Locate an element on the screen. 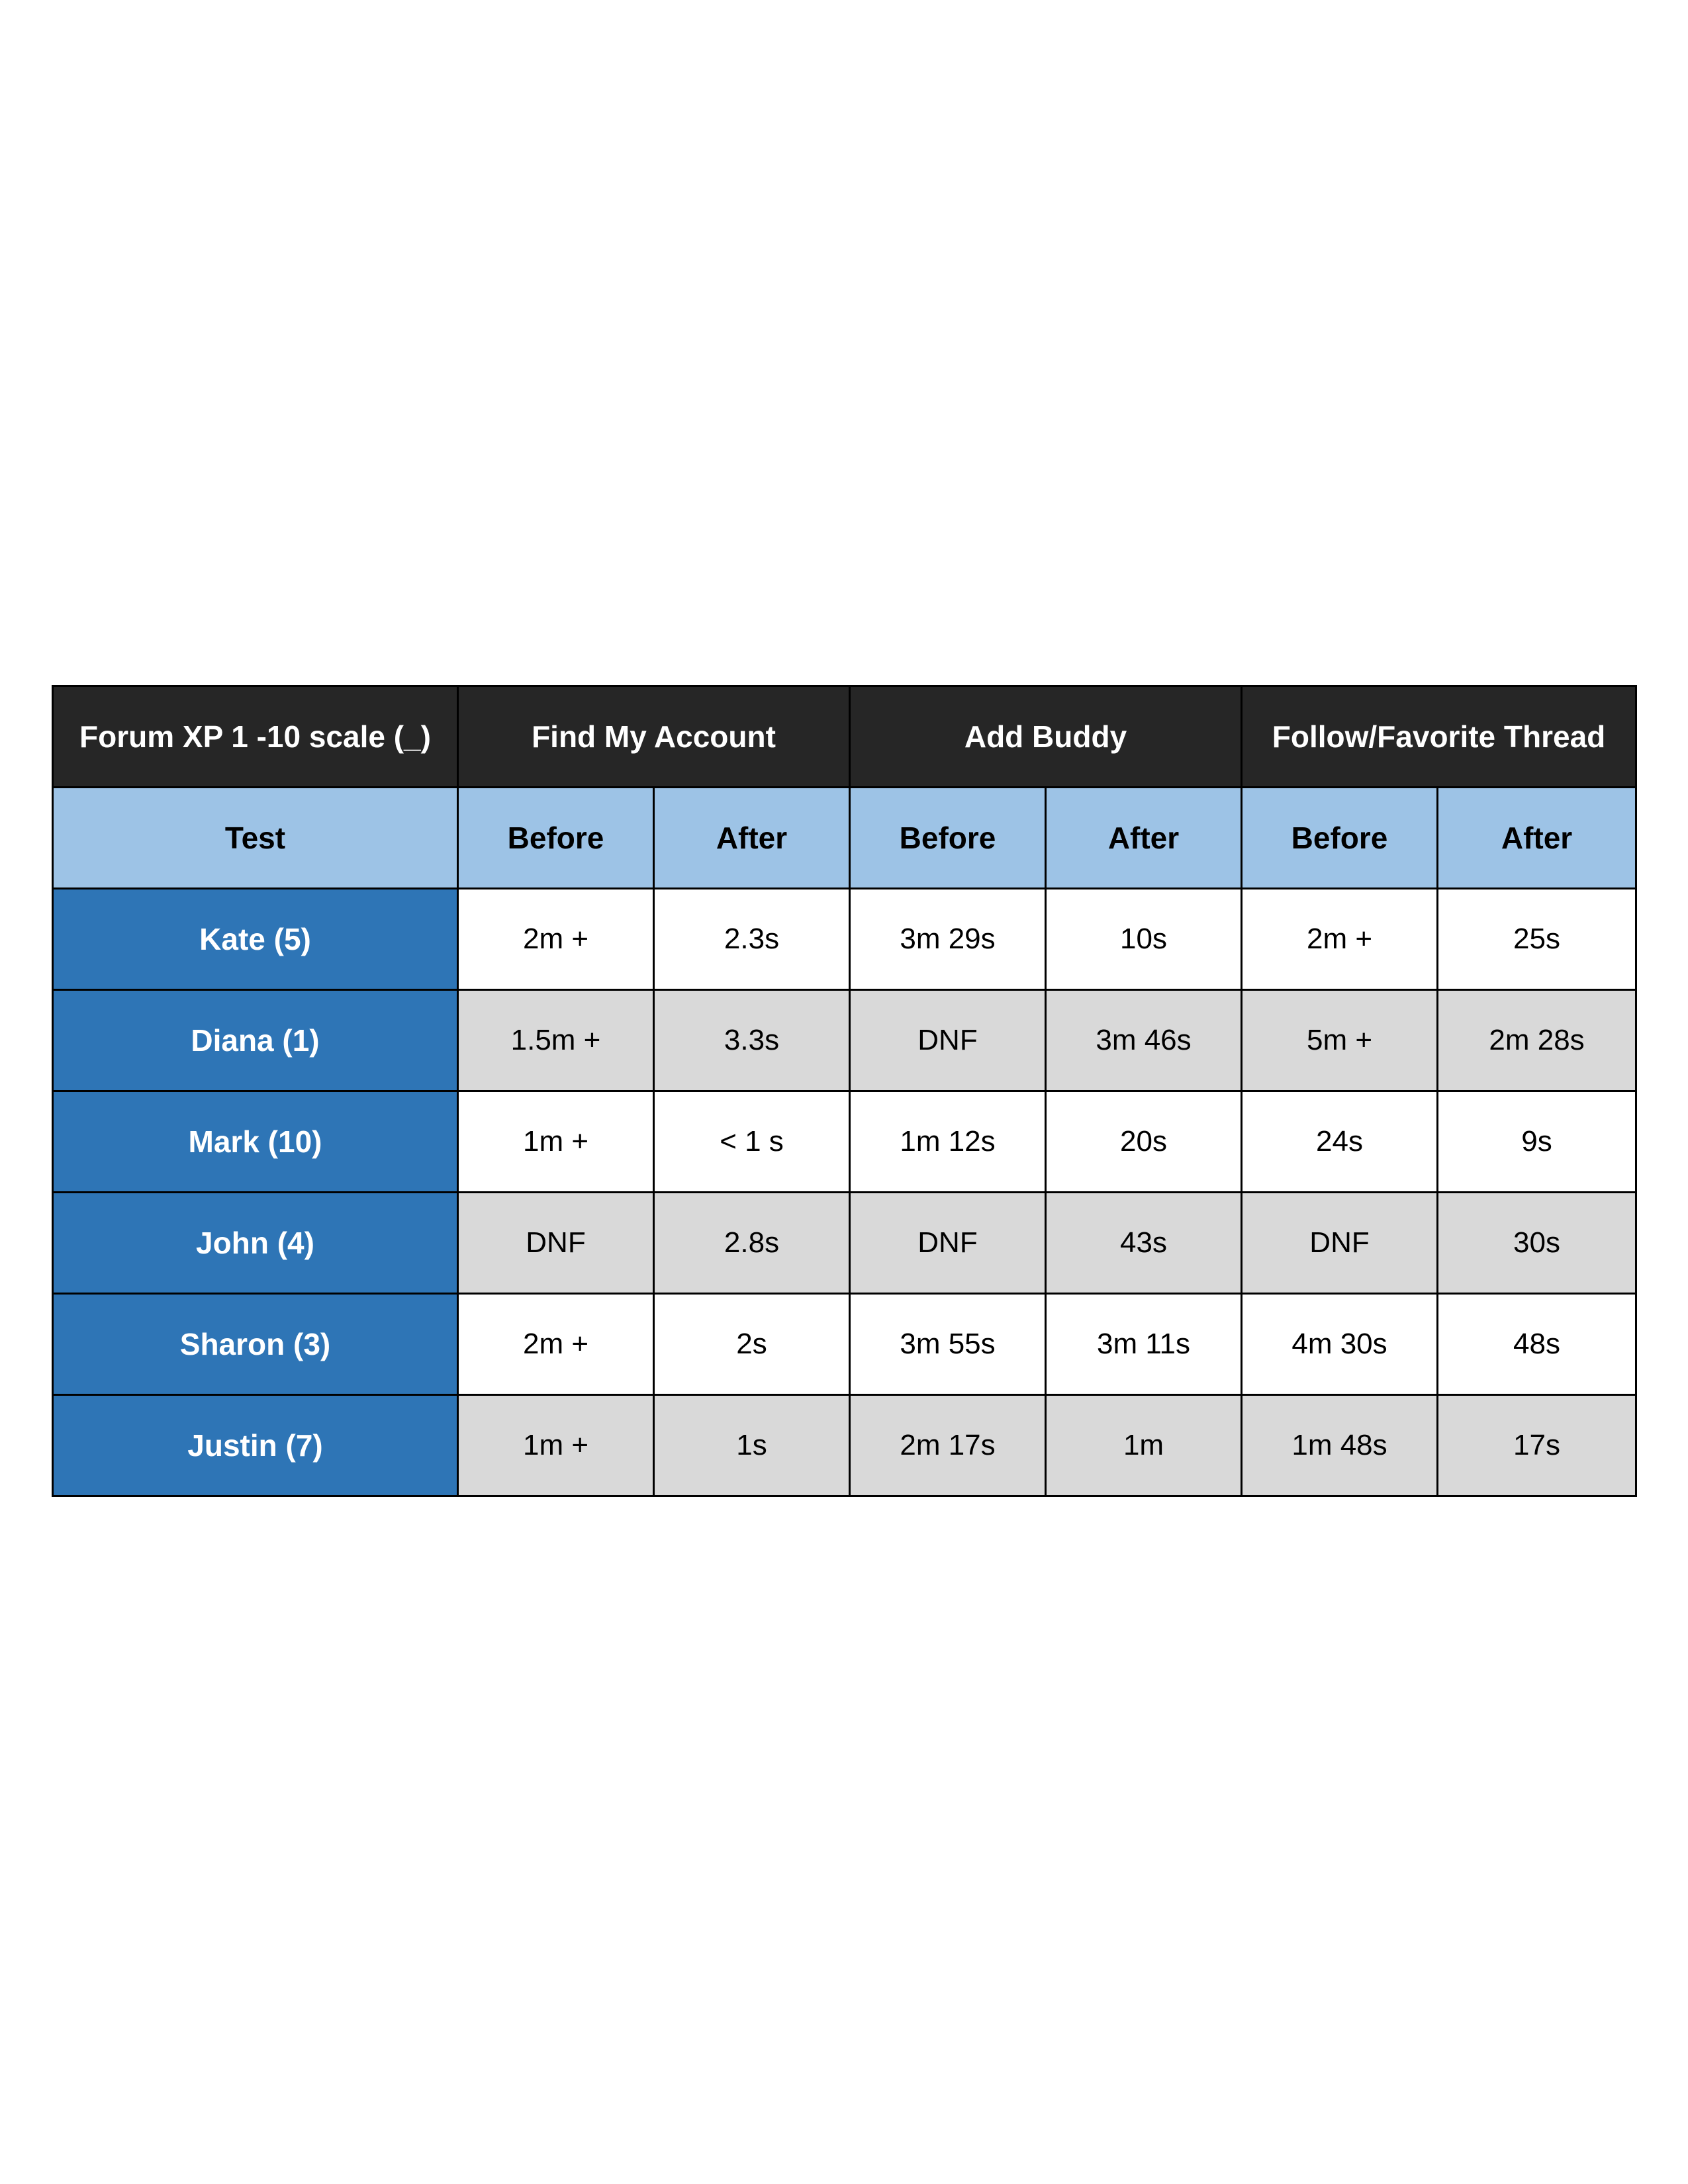 This screenshot has width=1688, height=2184. participant-name: Diana (1) is located at coordinates (255, 1040).